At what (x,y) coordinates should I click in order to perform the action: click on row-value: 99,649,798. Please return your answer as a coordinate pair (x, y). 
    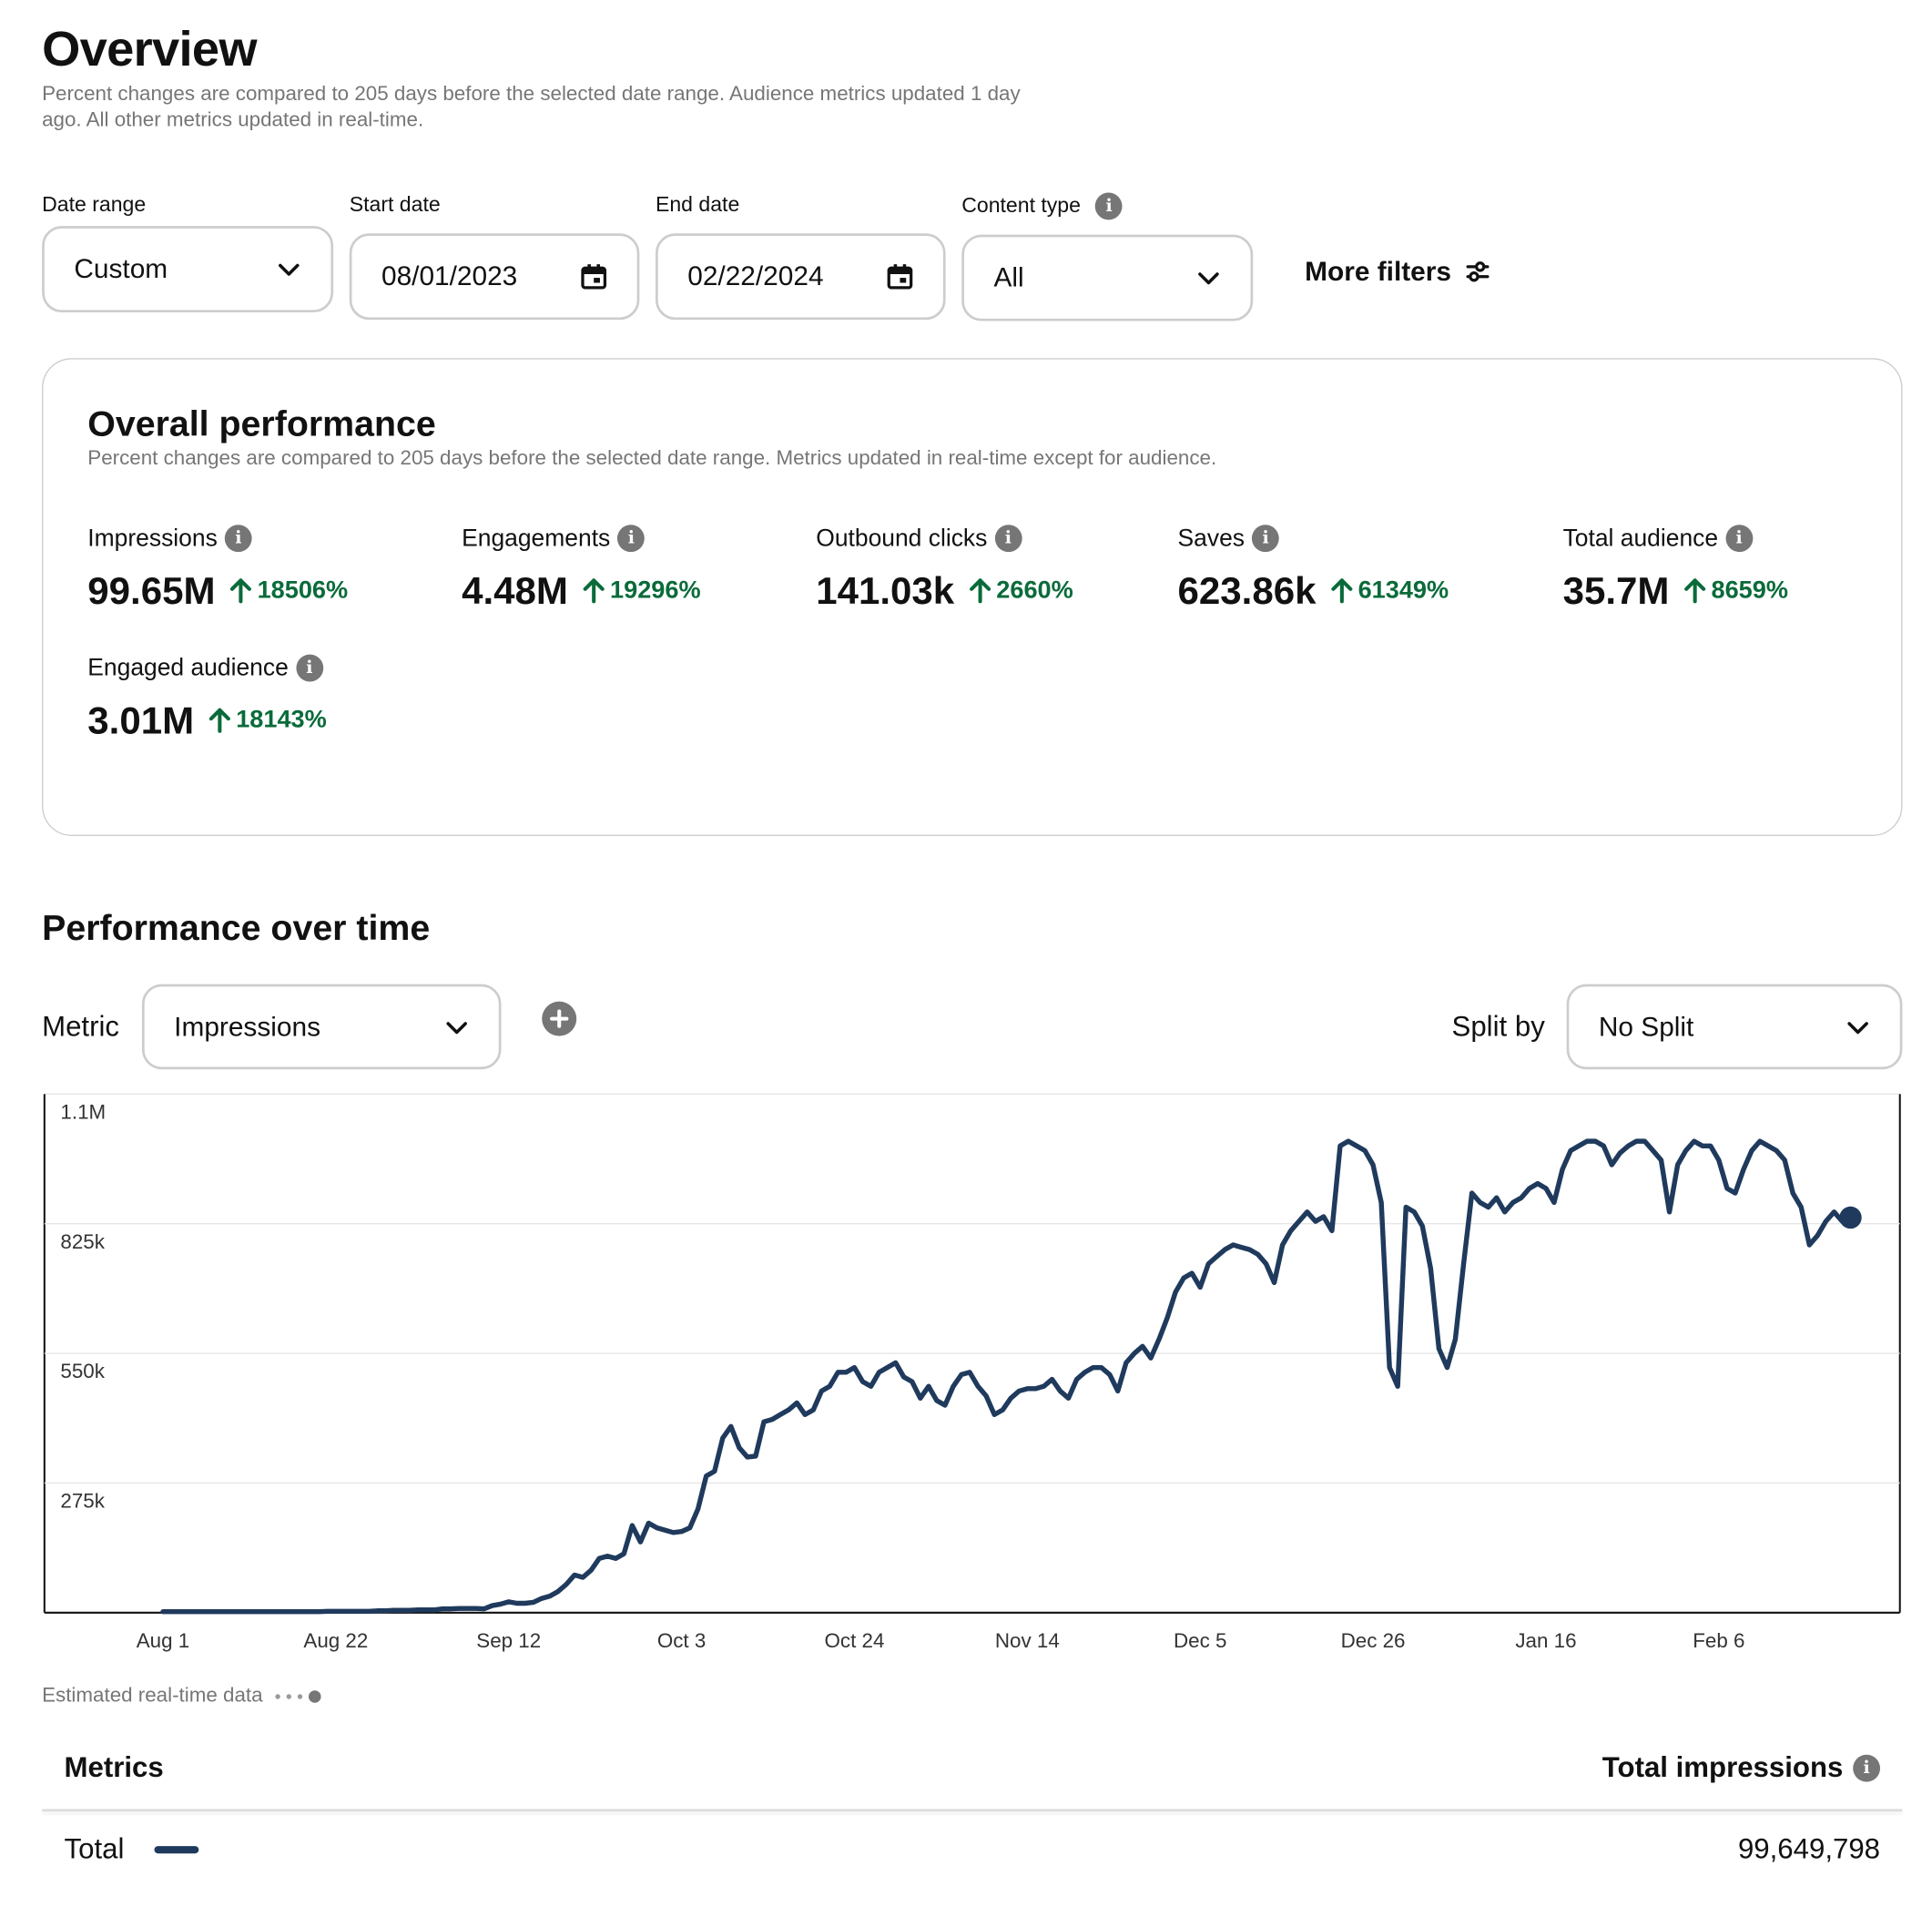
    Looking at the image, I should click on (1809, 1848).